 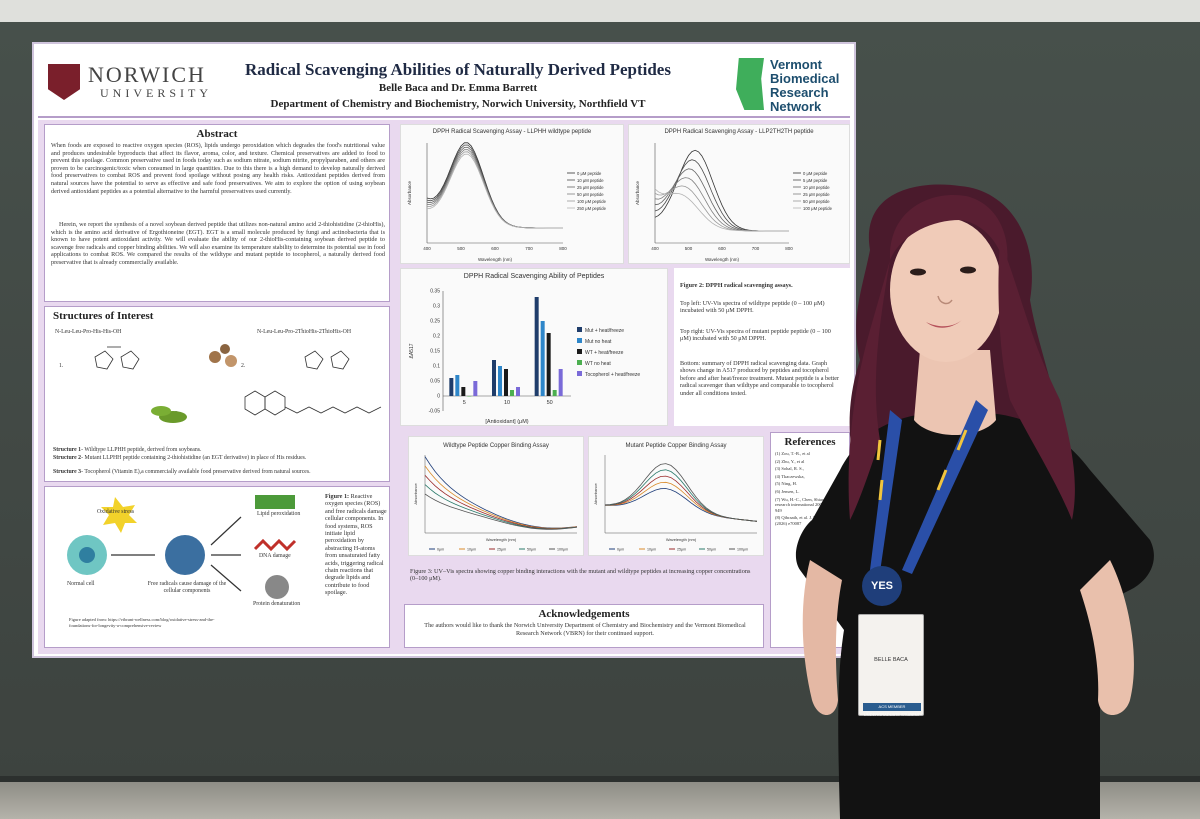 I want to click on legend-label: 100 μM peptide, so click(x=818, y=208).